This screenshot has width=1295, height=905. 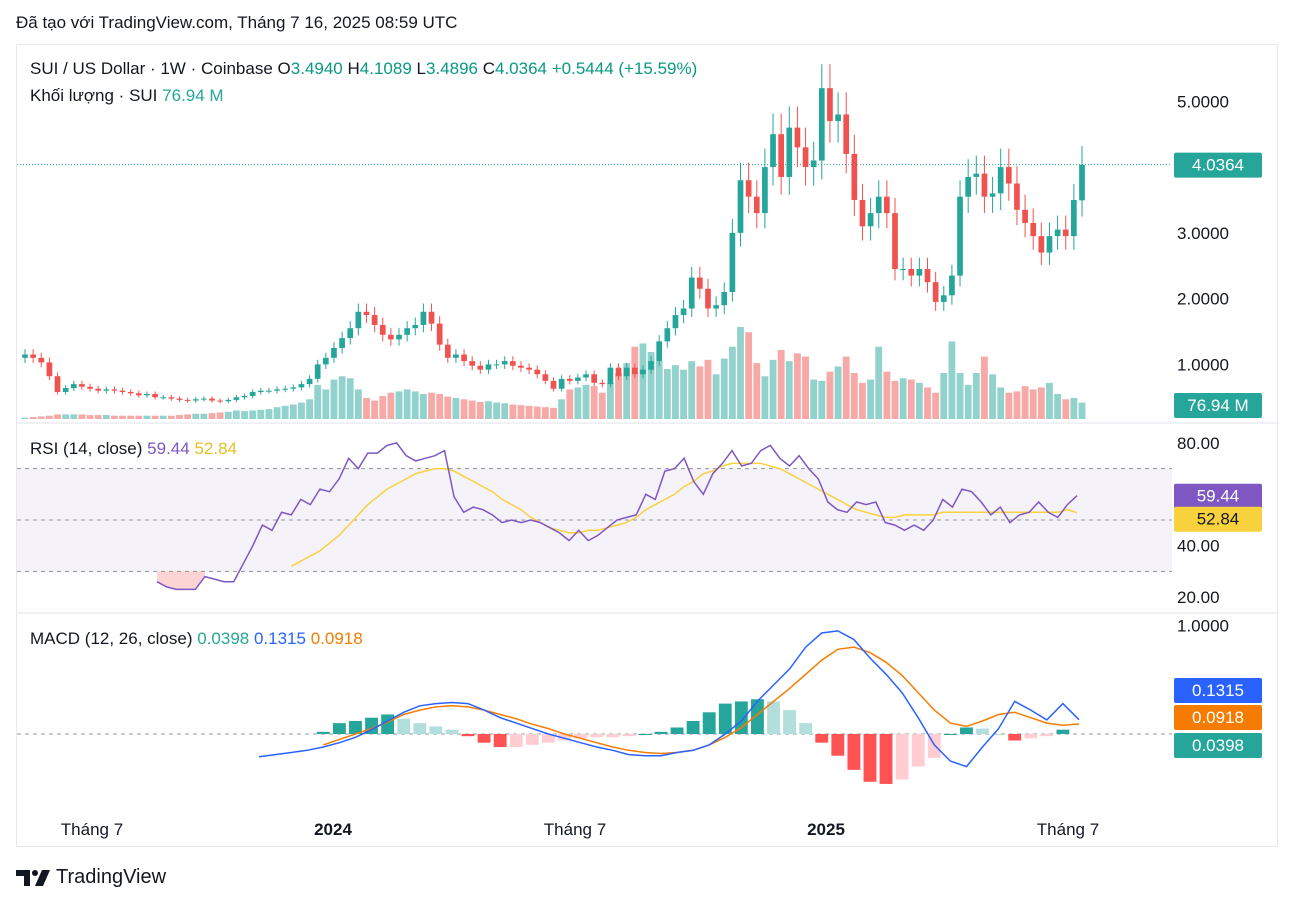 I want to click on volume-label: Khối lượng · SUI, so click(x=94, y=95).